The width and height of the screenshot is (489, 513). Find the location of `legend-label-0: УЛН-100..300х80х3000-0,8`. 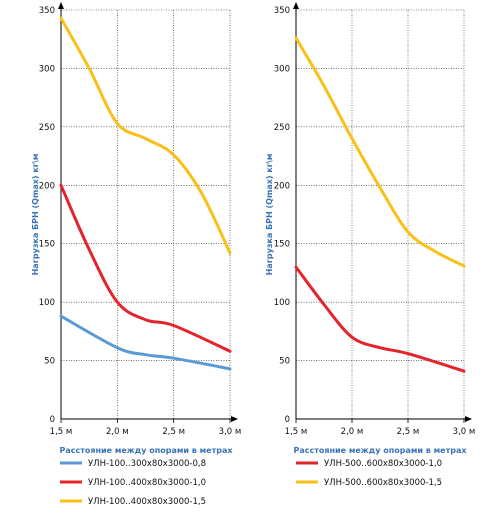

legend-label-0: УЛН-100..300х80х3000-0,8 is located at coordinates (147, 464).